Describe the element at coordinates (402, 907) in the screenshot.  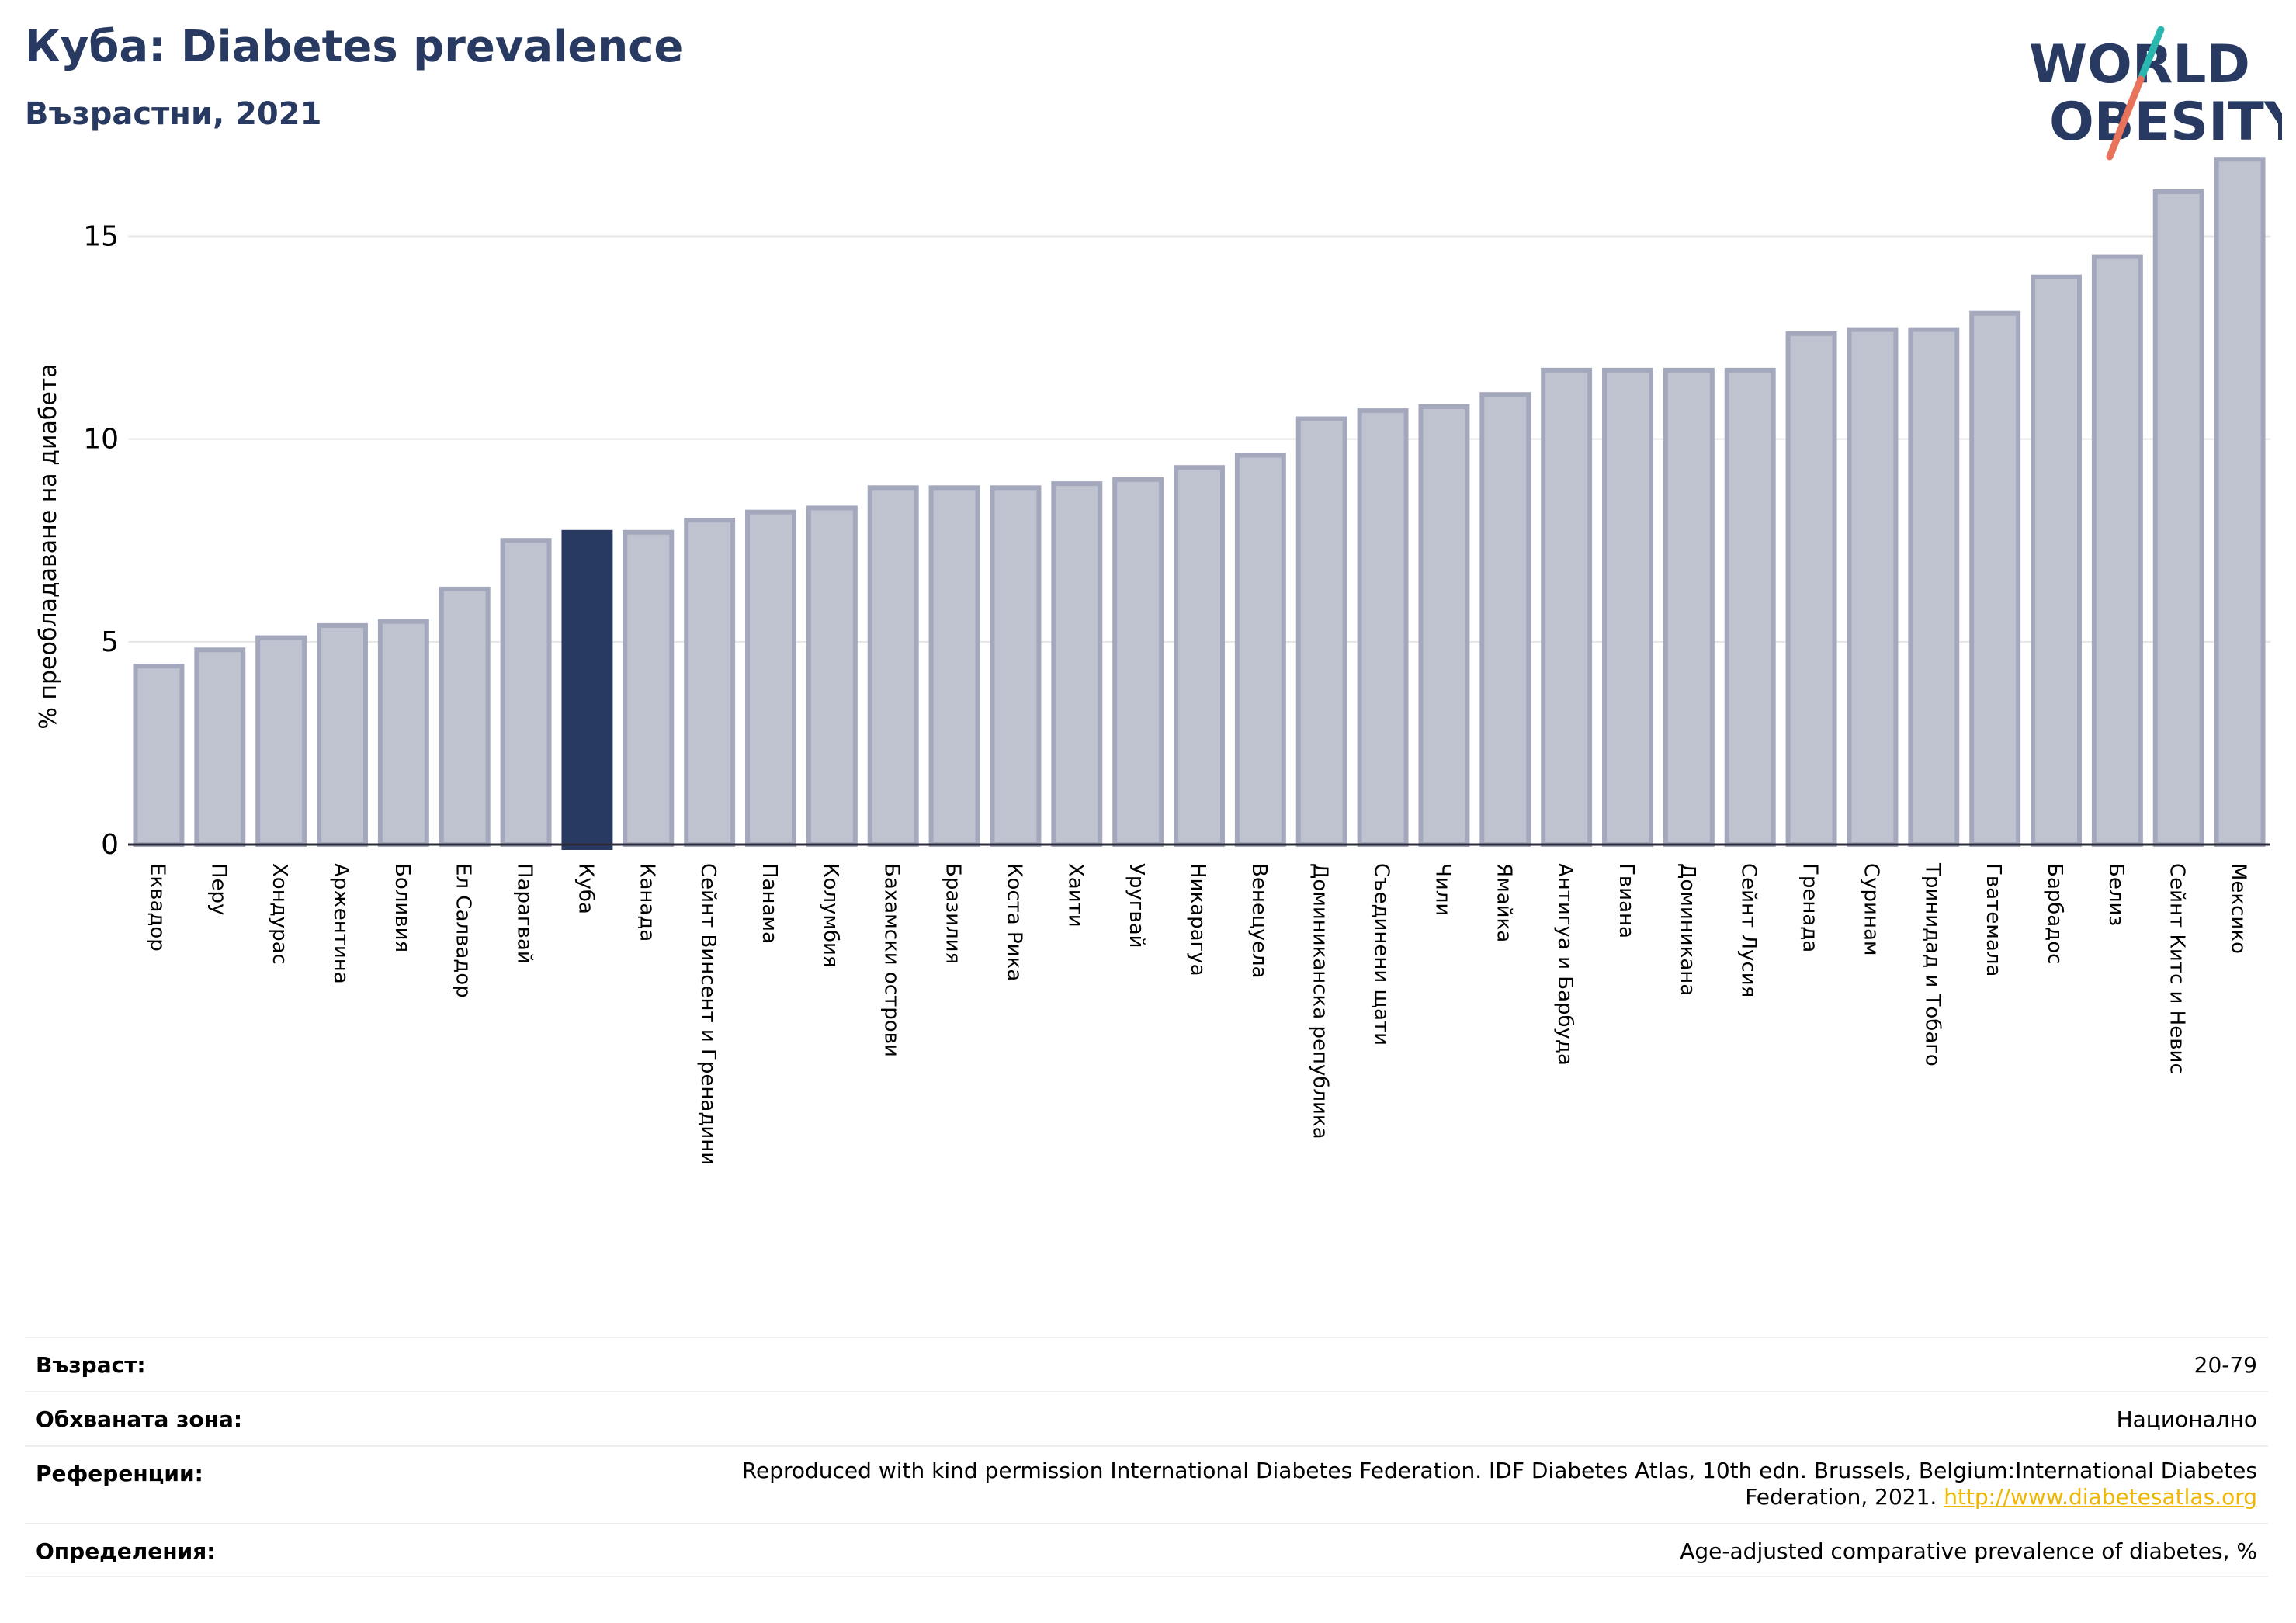
I see `x-tick-label: Боливия` at that location.